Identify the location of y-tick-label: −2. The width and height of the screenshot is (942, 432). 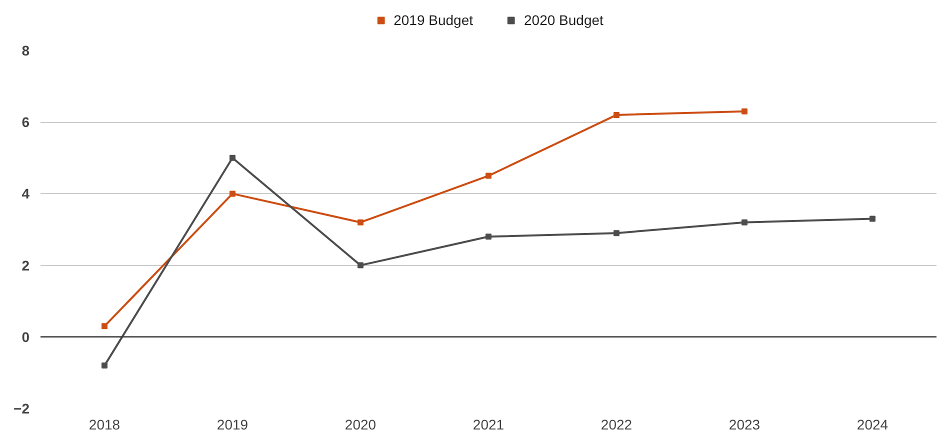
(22, 408).